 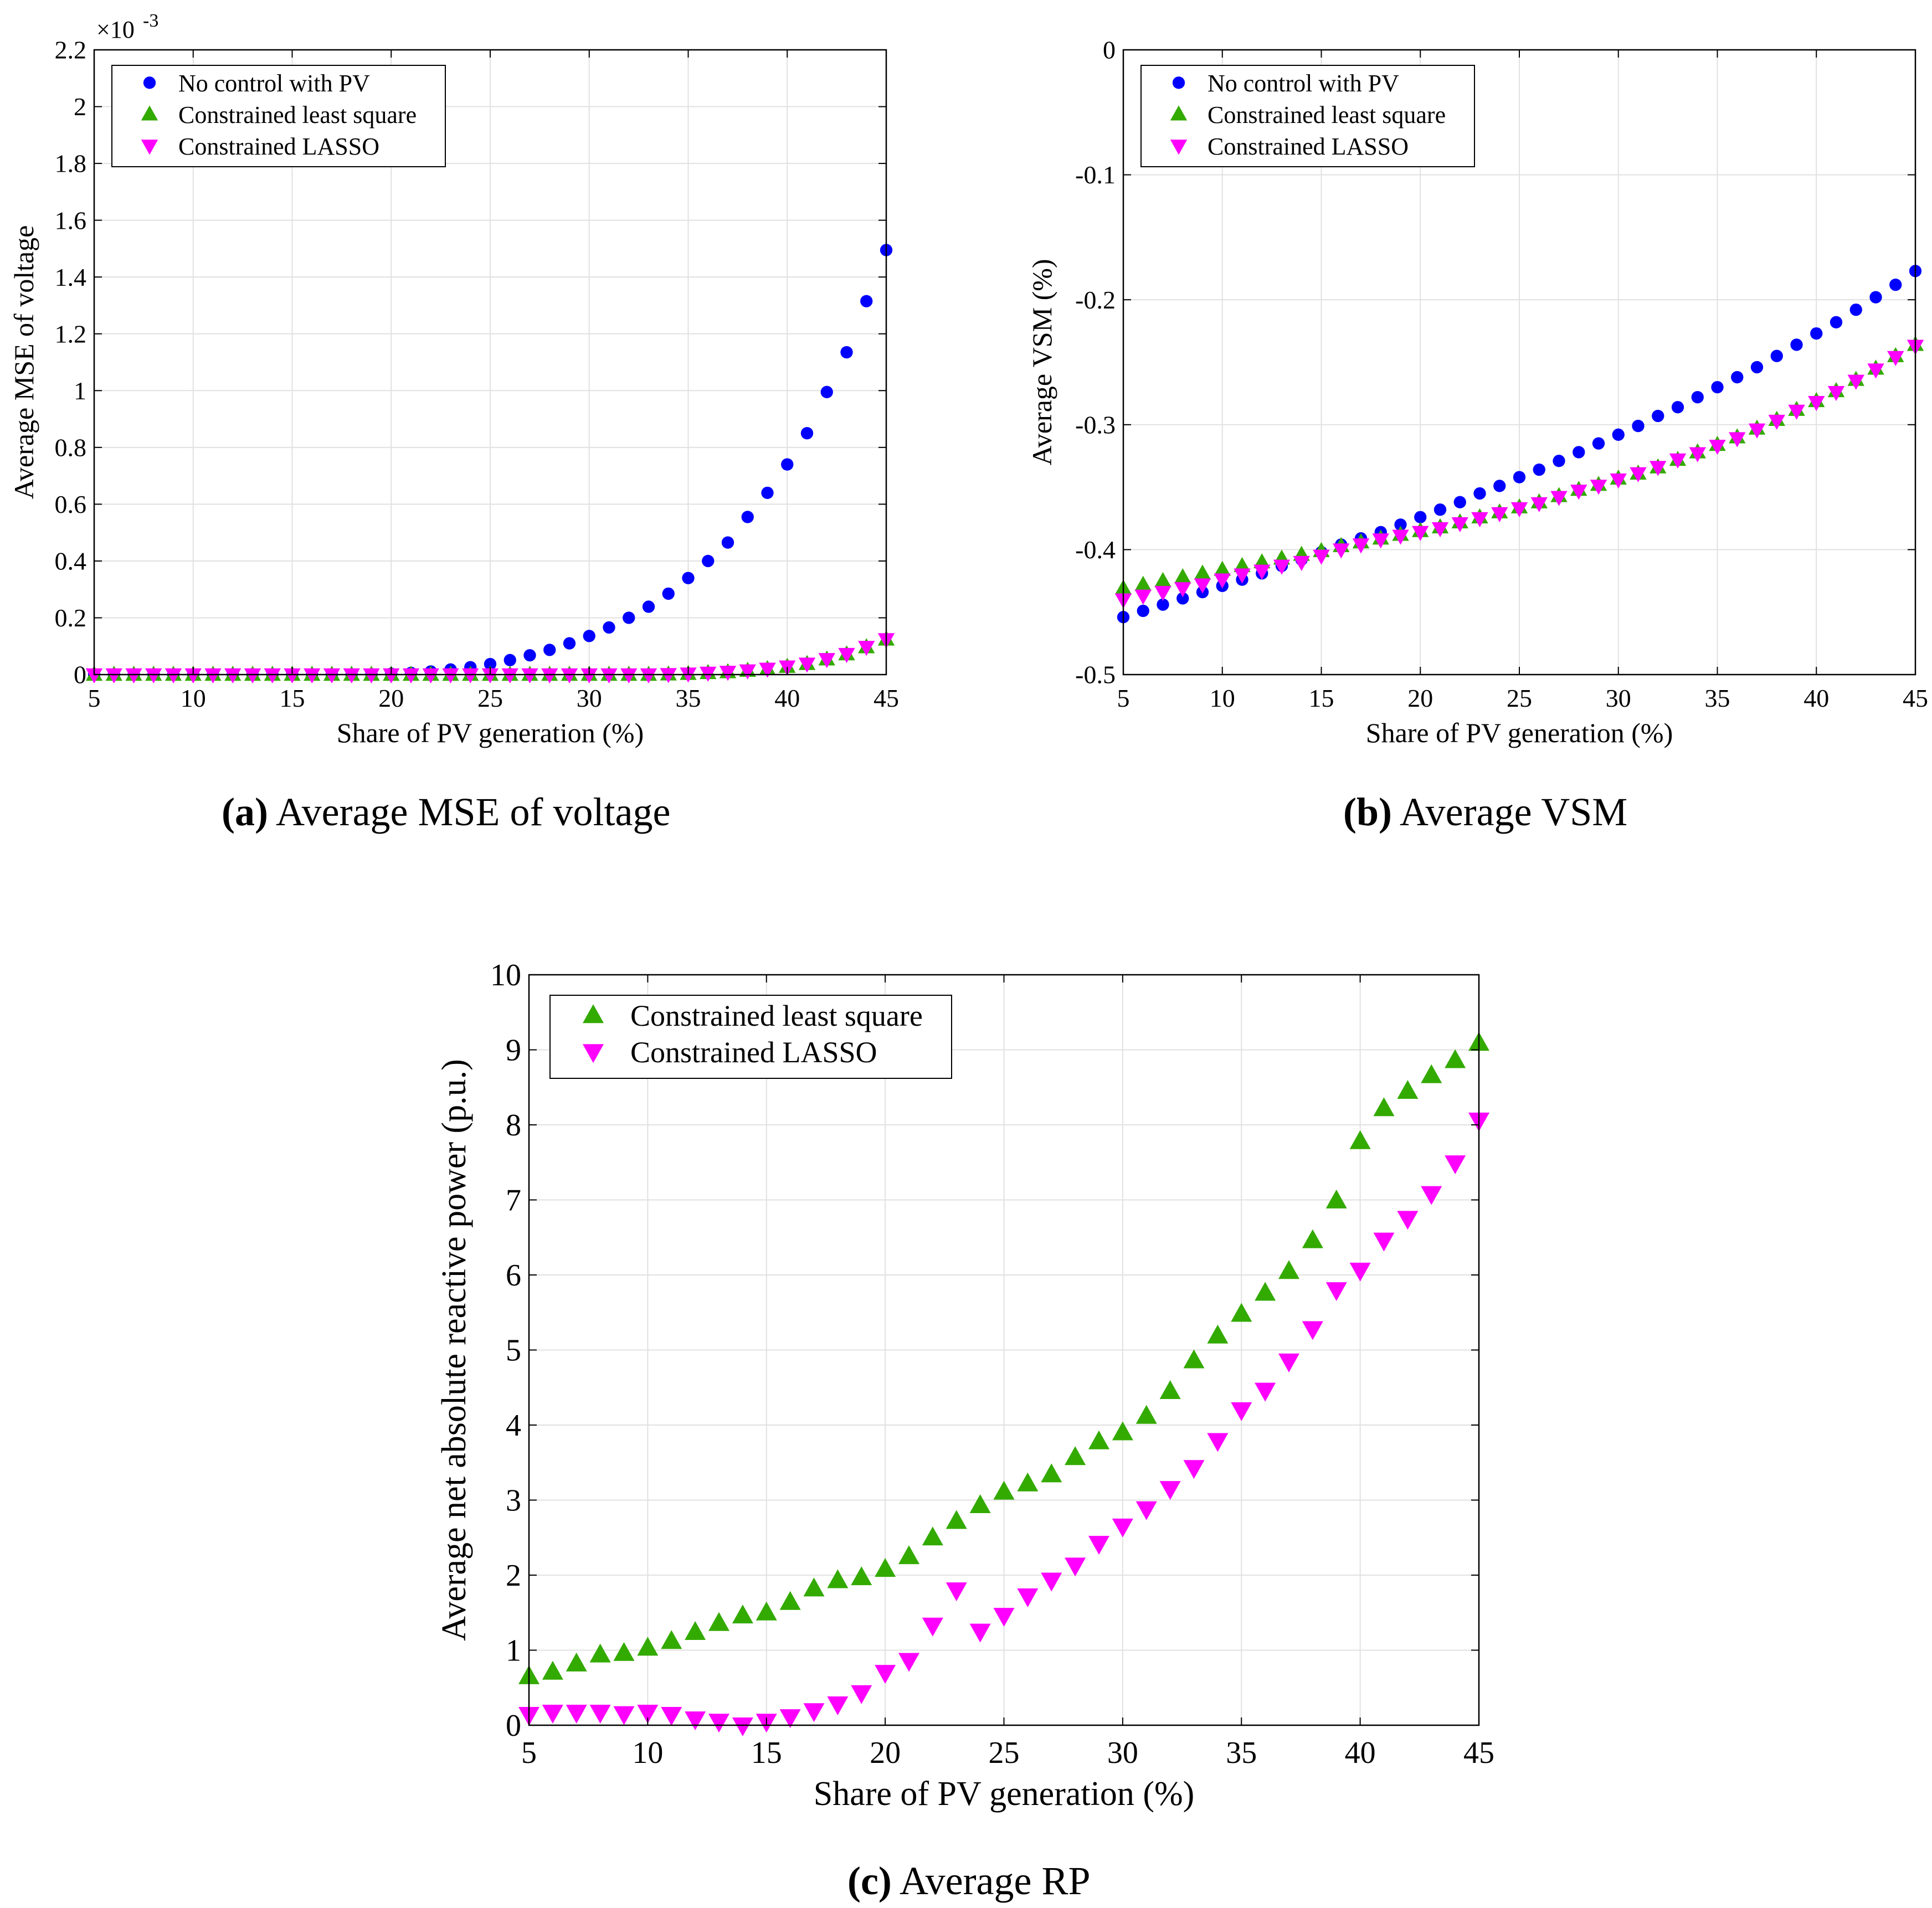 What do you see at coordinates (995, 1881) in the screenshot?
I see `caption-c-text: Average RP` at bounding box center [995, 1881].